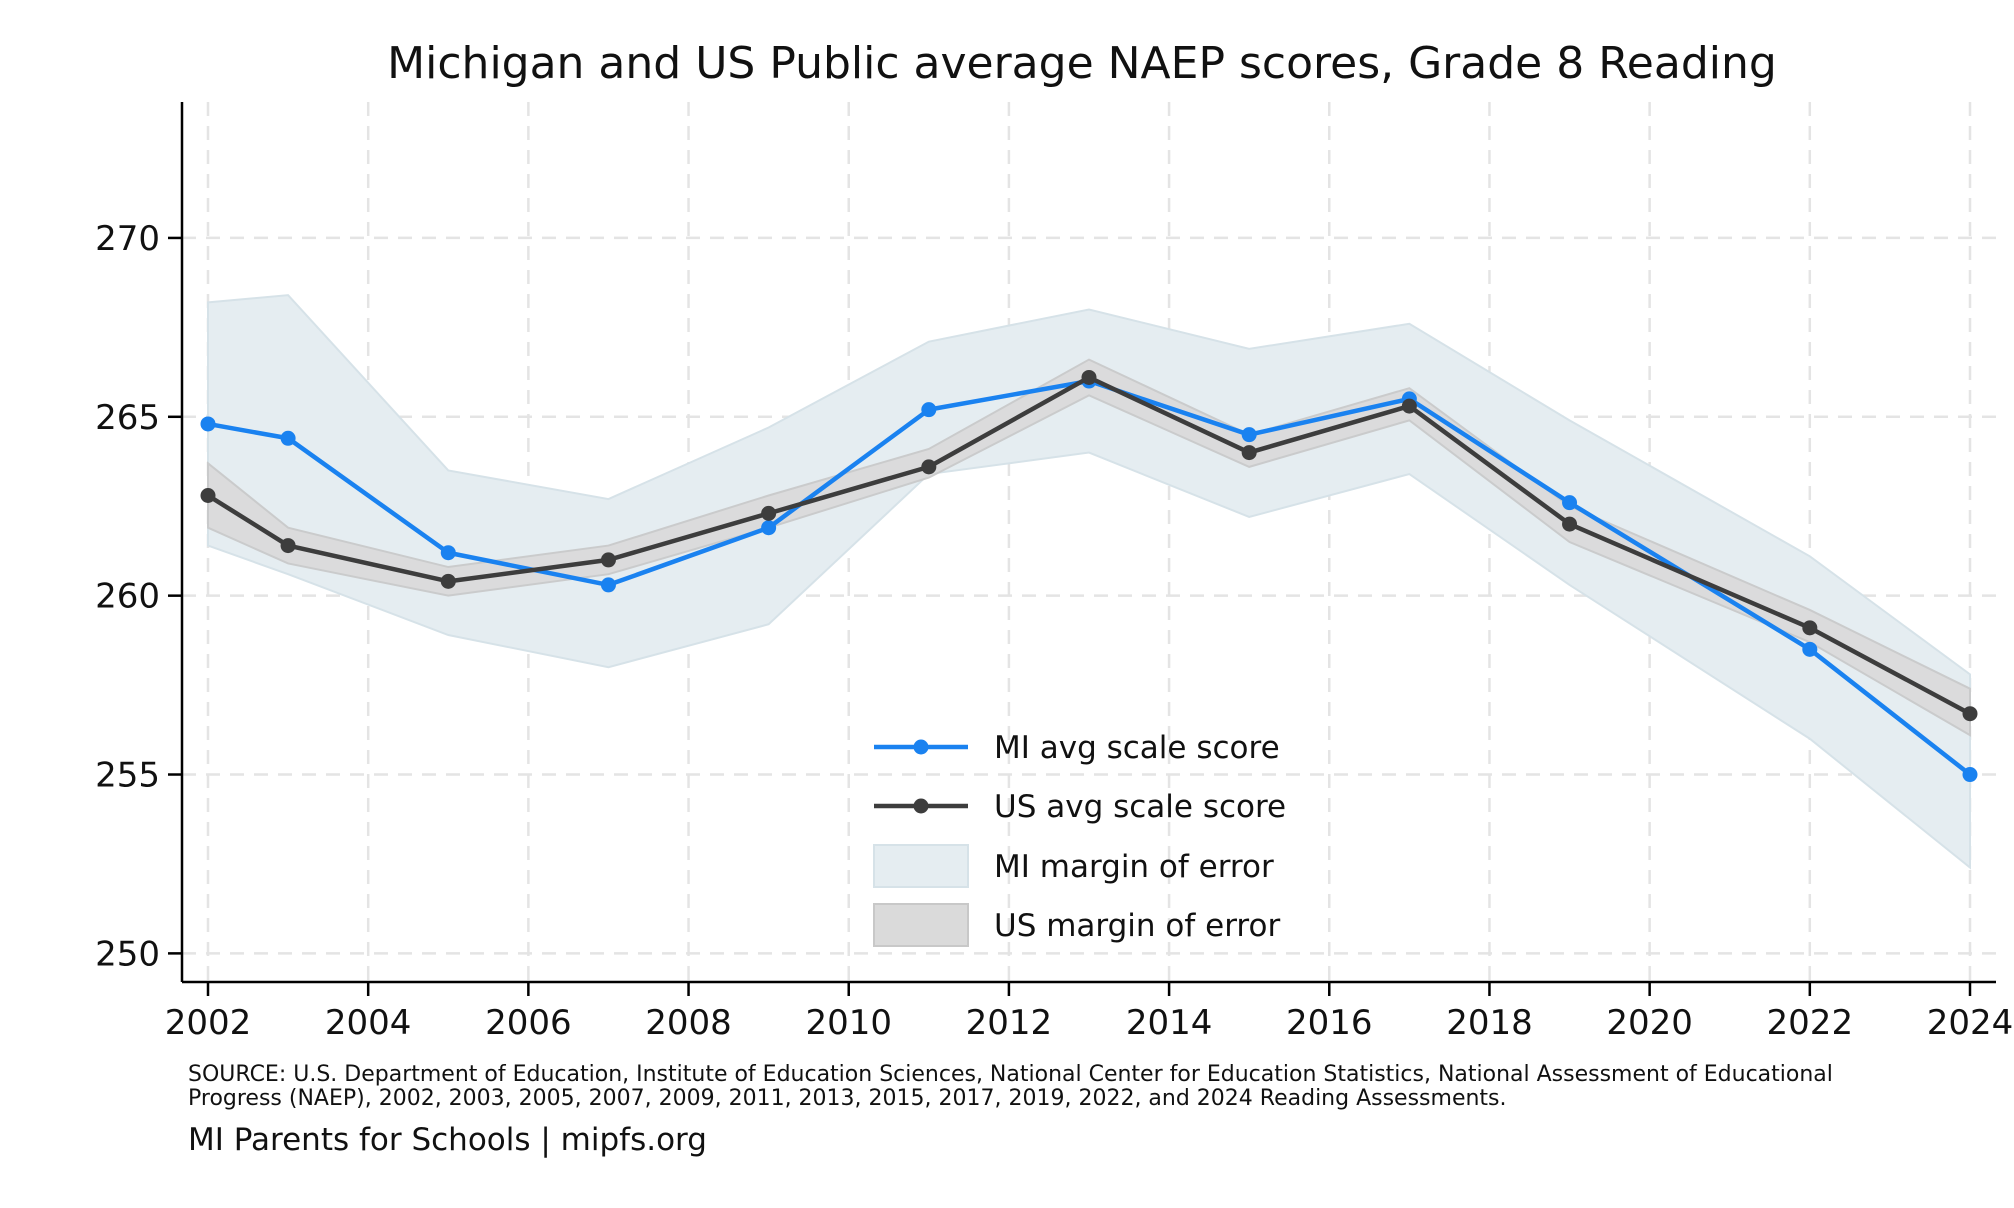 Image resolution: width=2014 pixels, height=1208 pixels. Describe the element at coordinates (1249, 435) in the screenshot. I see `point-mi-2015` at that location.